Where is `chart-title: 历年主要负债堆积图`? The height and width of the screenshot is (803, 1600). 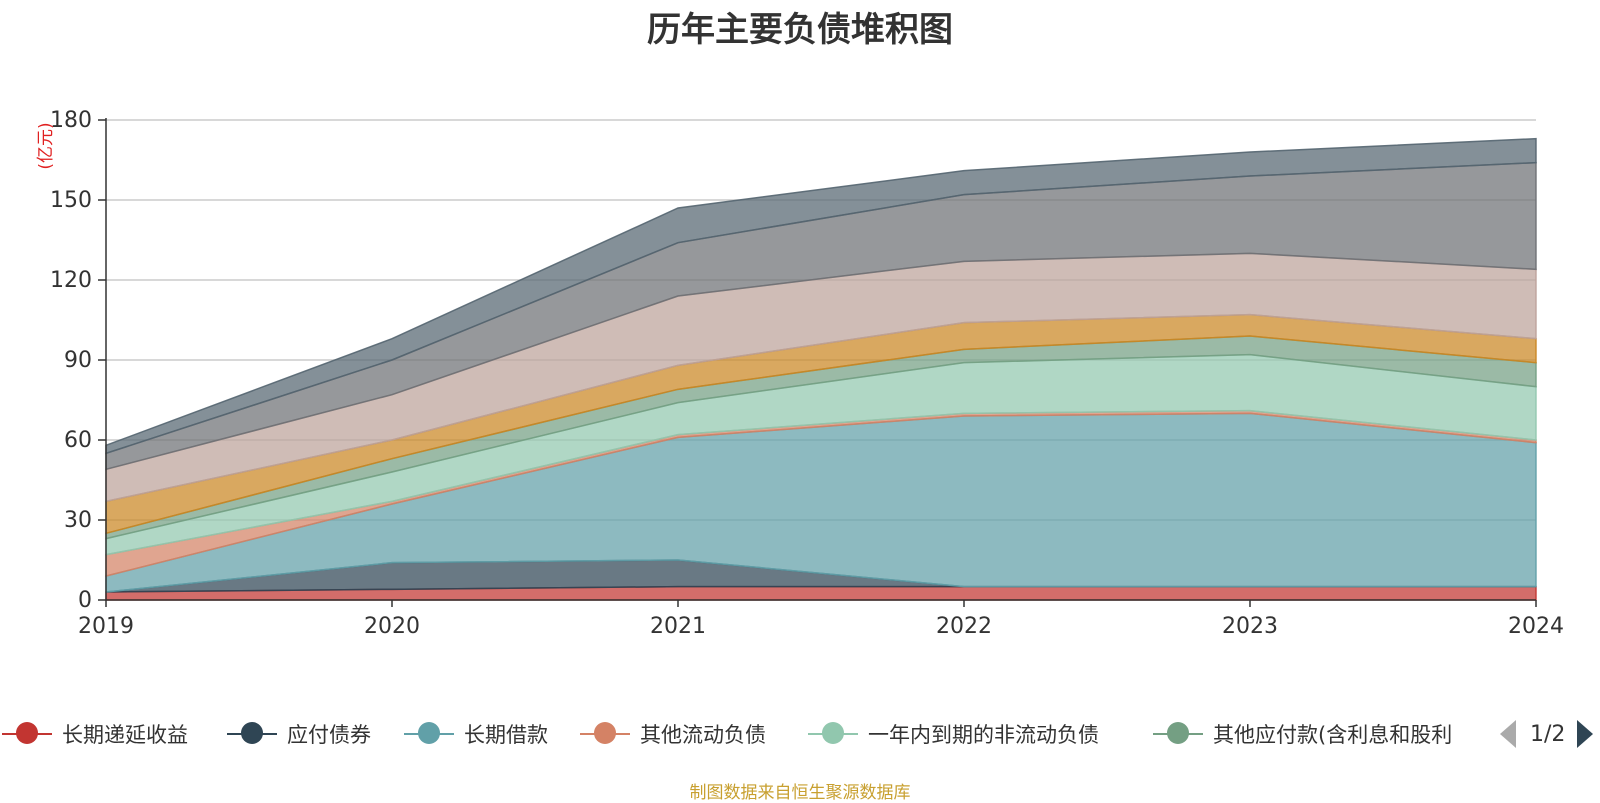 chart-title: 历年主要负债堆积图 is located at coordinates (800, 30).